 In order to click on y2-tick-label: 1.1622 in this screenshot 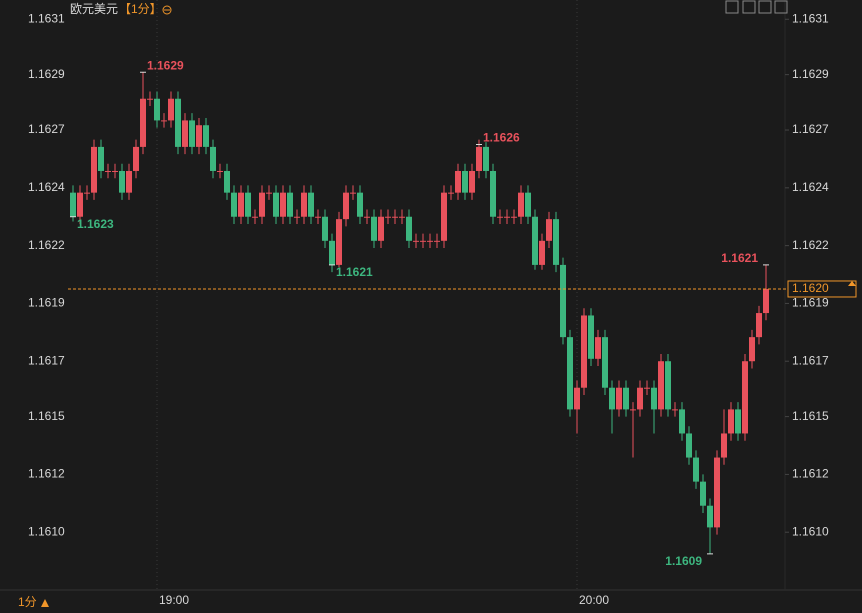, I will do `click(810, 245)`.